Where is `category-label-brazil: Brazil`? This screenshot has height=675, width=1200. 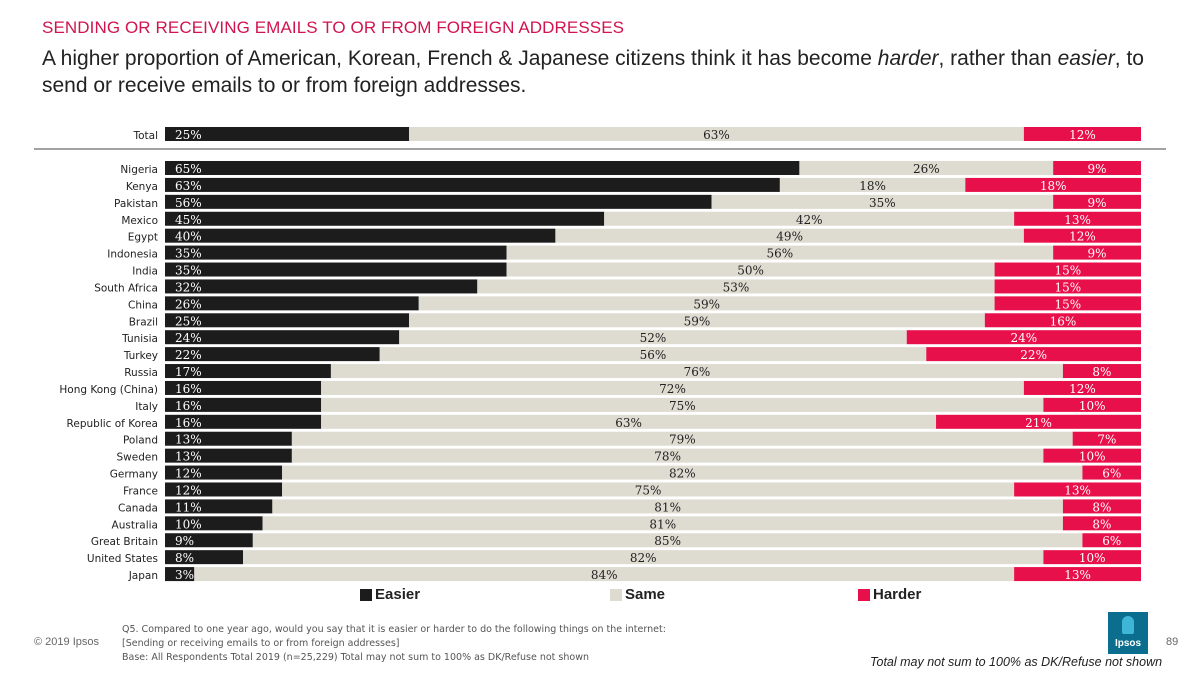 category-label-brazil: Brazil is located at coordinates (143, 322).